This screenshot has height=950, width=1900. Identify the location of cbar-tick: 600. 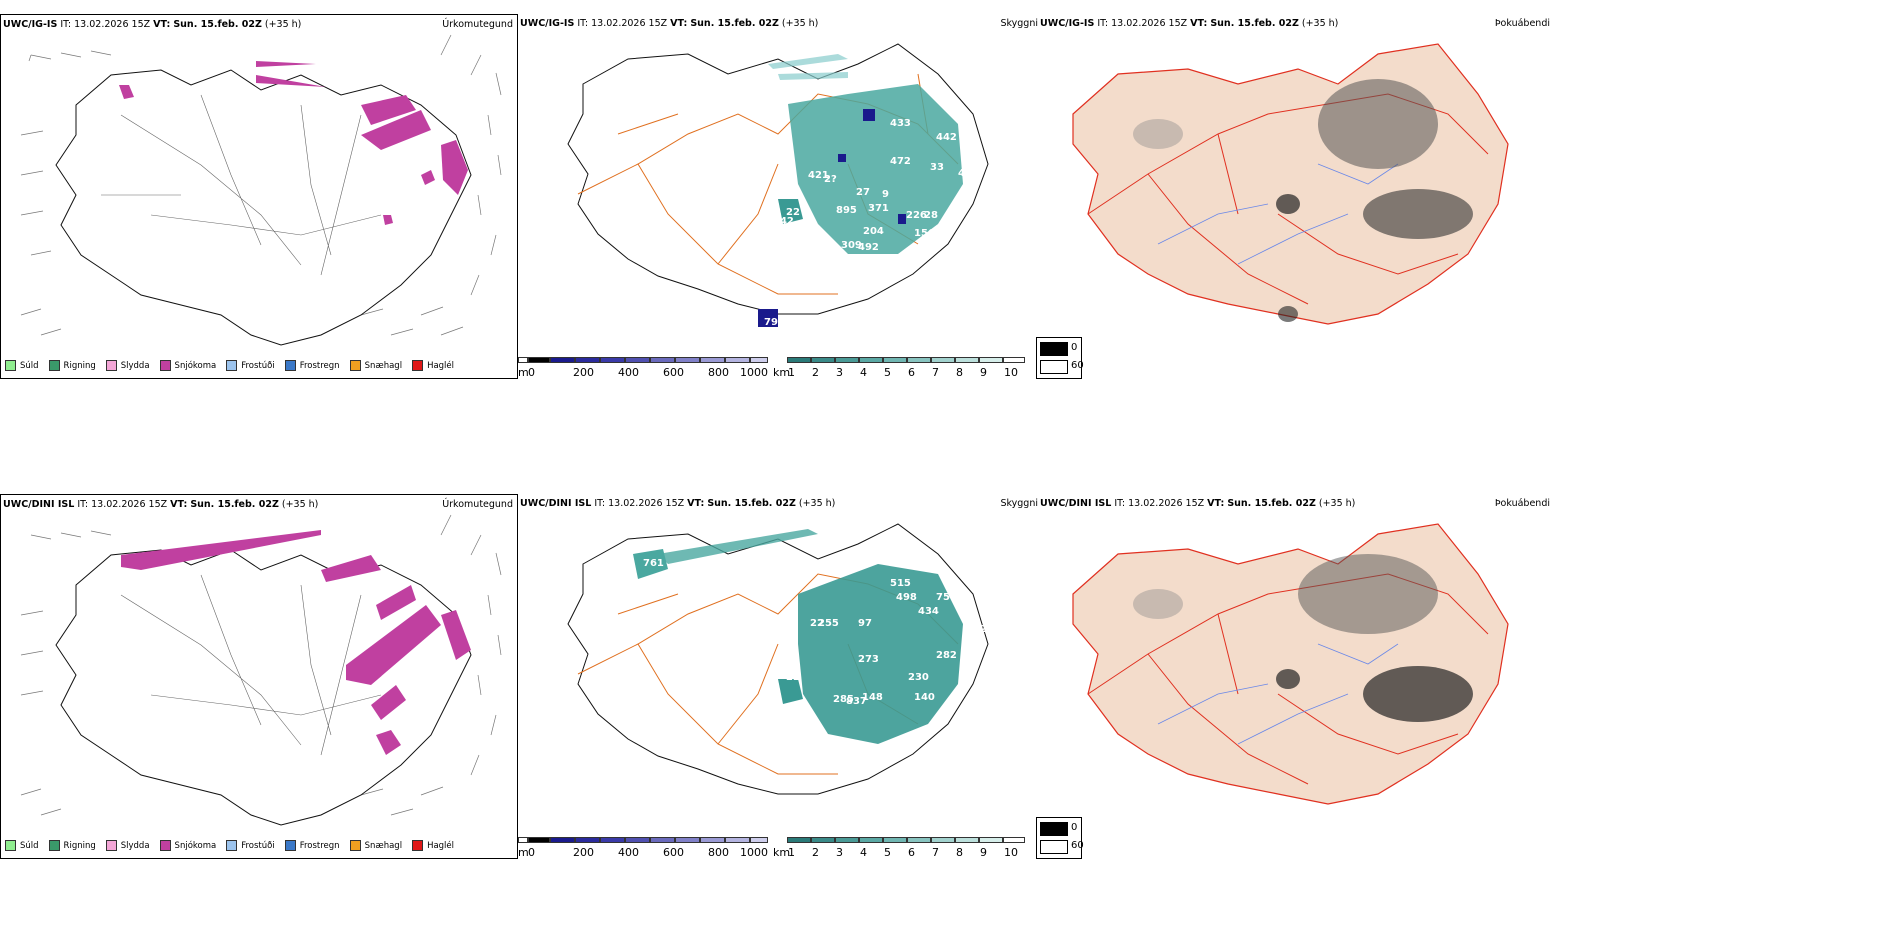
(673, 852).